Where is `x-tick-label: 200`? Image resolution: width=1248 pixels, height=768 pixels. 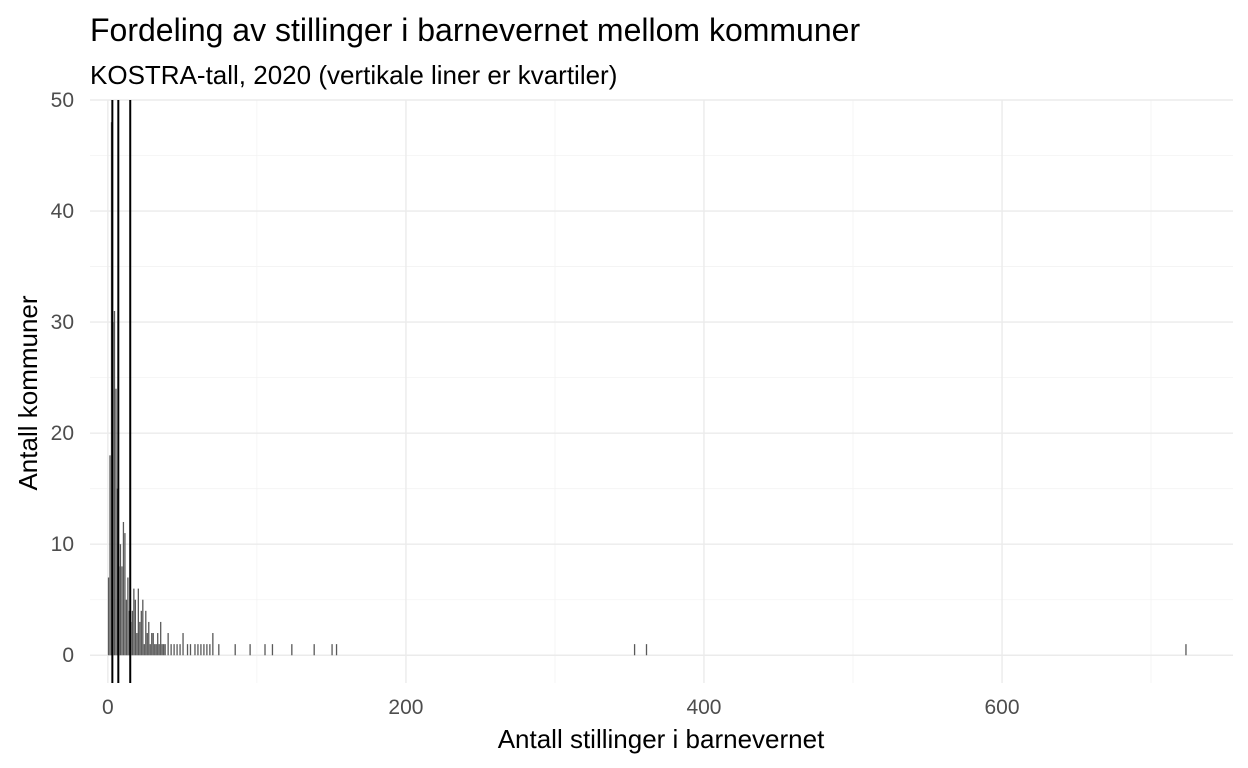 x-tick-label: 200 is located at coordinates (405, 707).